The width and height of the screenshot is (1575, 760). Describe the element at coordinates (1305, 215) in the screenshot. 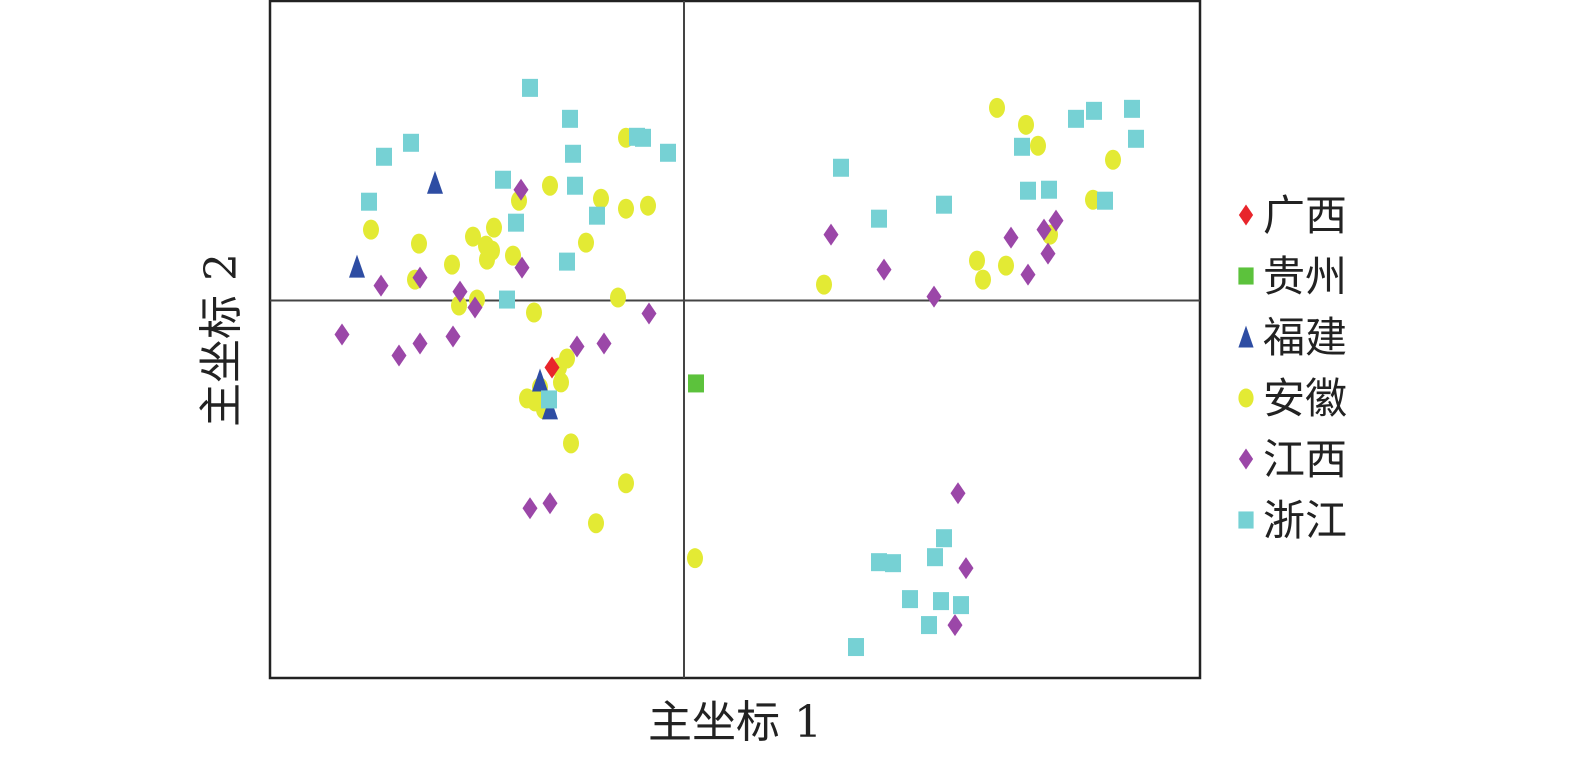

I see `legend-label: 广西` at that location.